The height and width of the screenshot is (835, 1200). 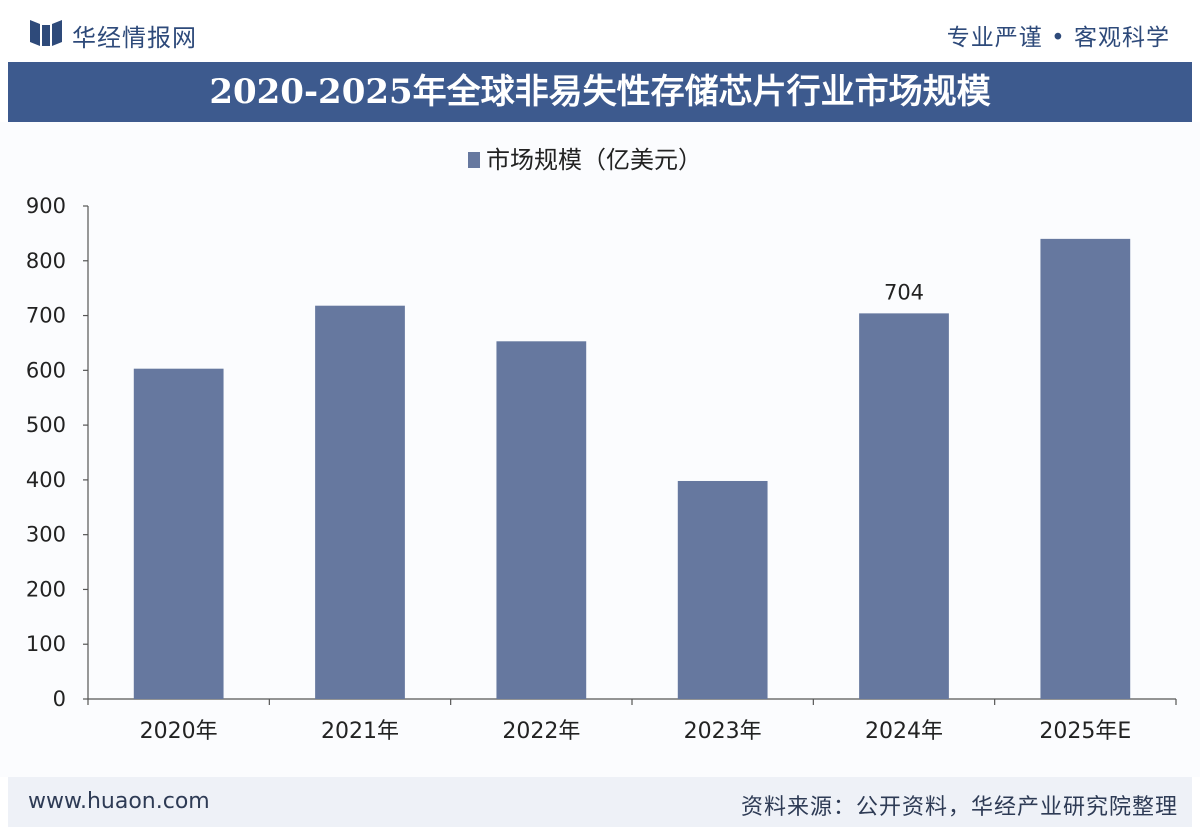 I want to click on slogan: 专业严谨 • 客观科学, so click(x=1058, y=38).